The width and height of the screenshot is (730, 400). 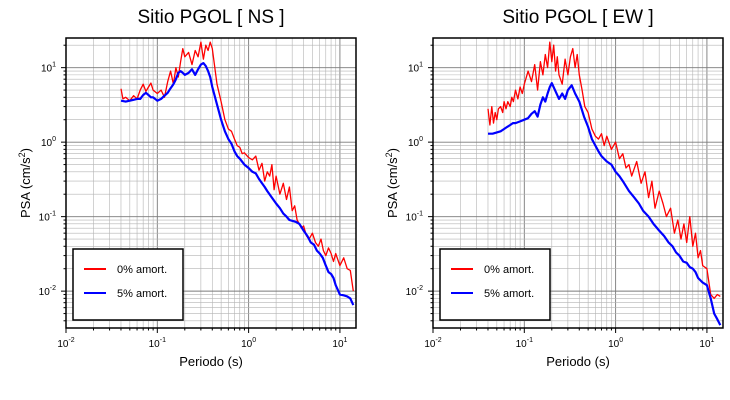 What do you see at coordinates (210, 17) in the screenshot?
I see `chart-title: Sitio PGOL [ NS ]` at bounding box center [210, 17].